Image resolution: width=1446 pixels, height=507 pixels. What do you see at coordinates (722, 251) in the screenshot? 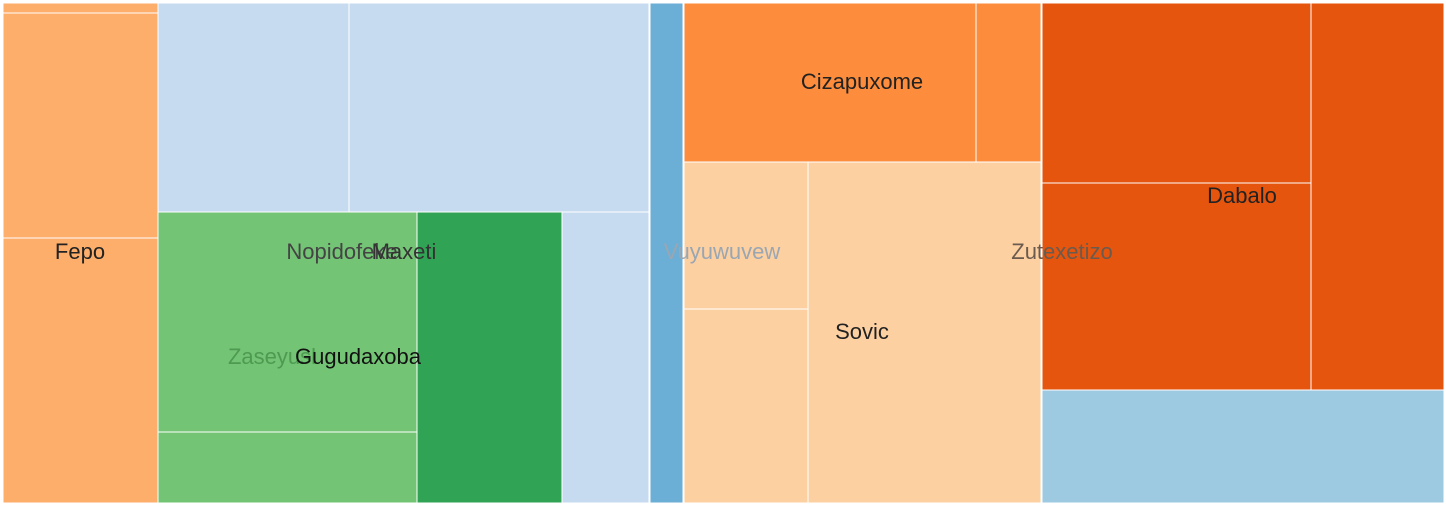
I see `treemap-label: Vuyuwuvew` at bounding box center [722, 251].